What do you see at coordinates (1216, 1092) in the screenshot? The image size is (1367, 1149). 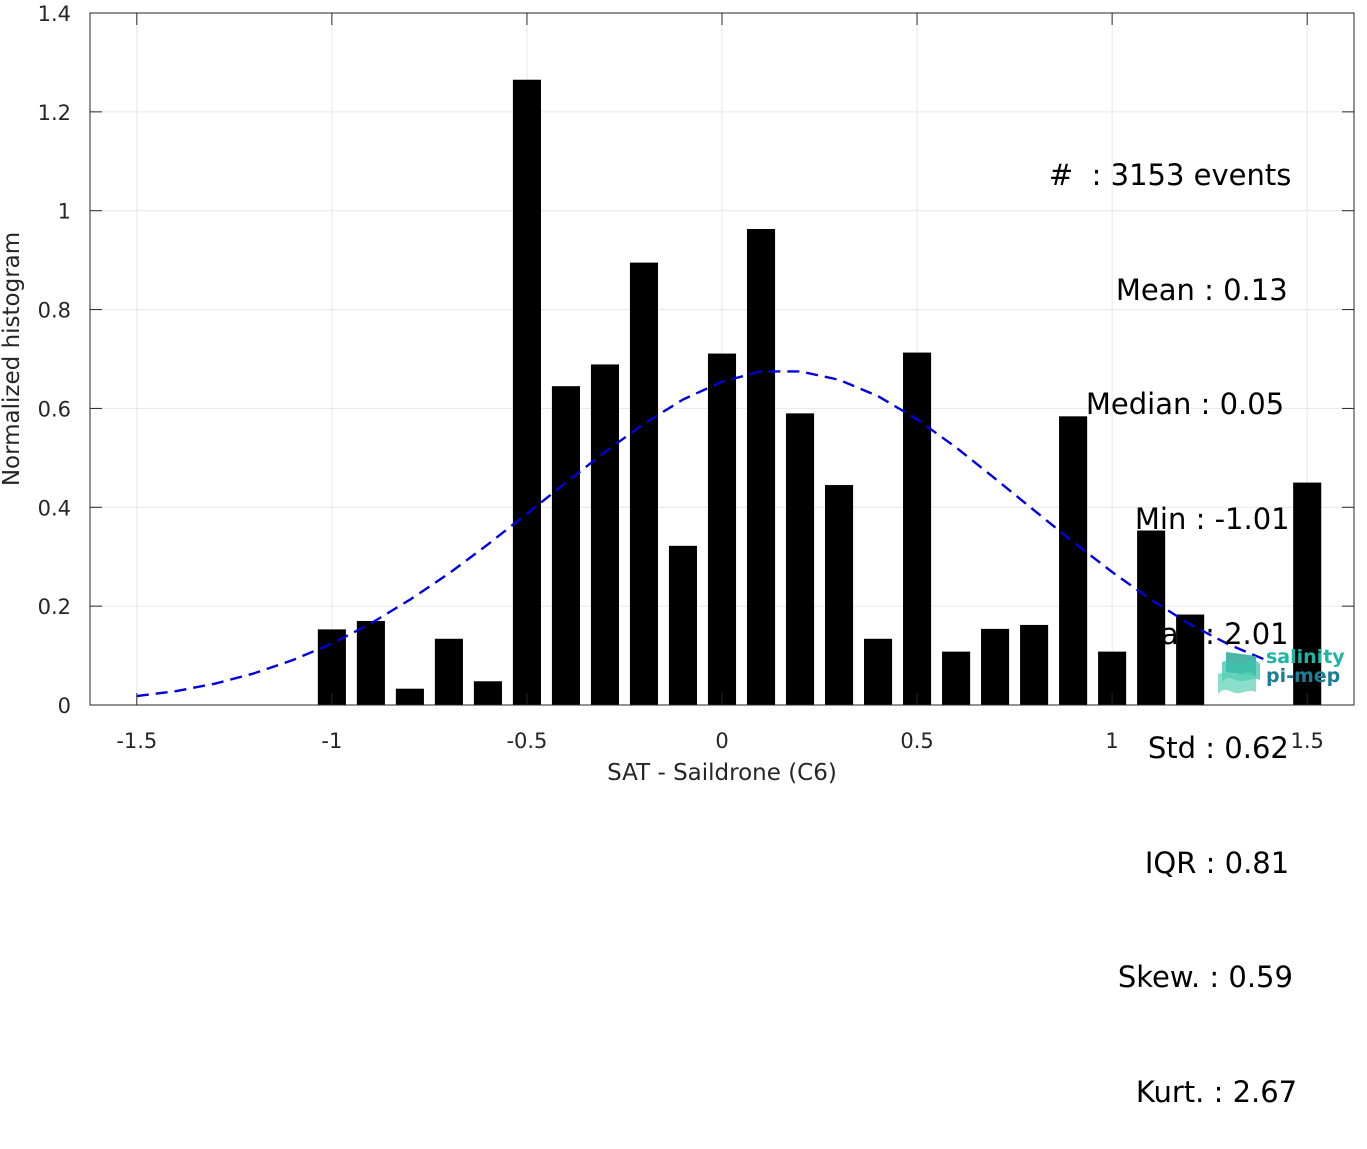 I see `stat-row-kurt: Kurt. : 2.67` at bounding box center [1216, 1092].